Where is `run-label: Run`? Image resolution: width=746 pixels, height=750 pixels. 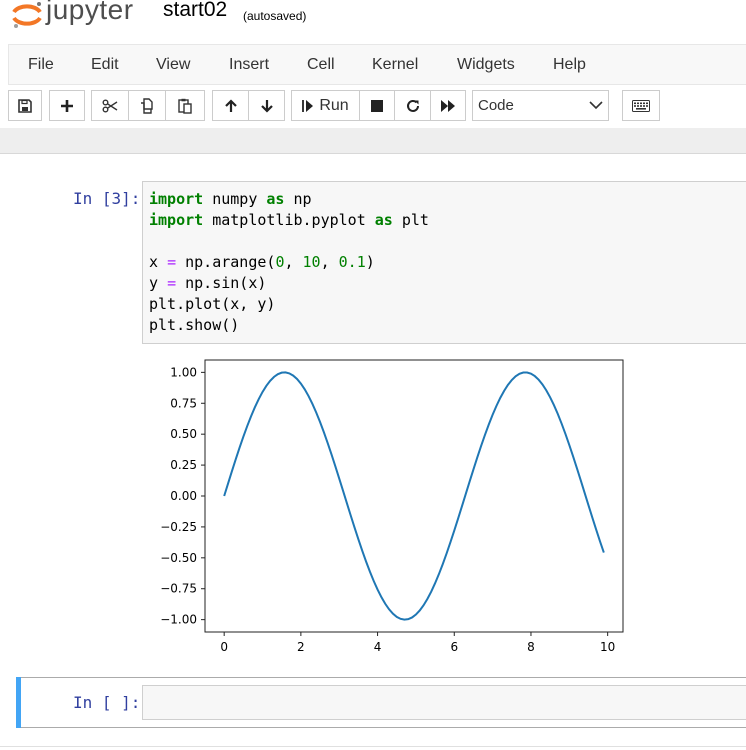 run-label: Run is located at coordinates (334, 105).